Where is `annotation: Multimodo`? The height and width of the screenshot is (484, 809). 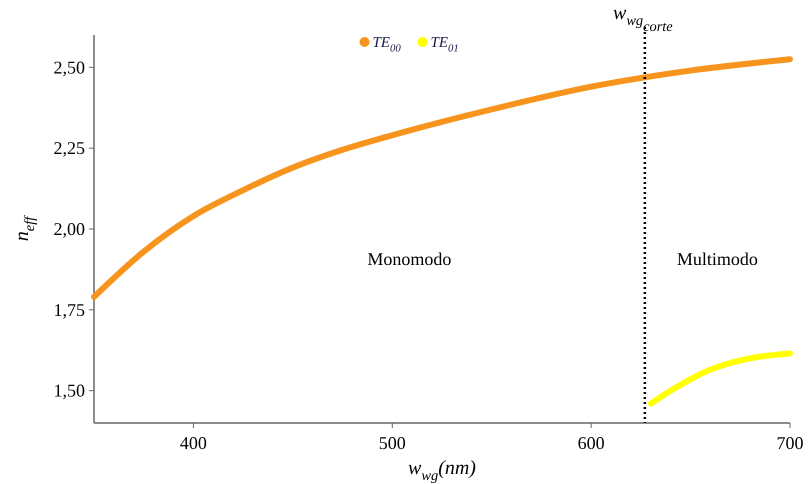
annotation: Multimodo is located at coordinates (717, 259).